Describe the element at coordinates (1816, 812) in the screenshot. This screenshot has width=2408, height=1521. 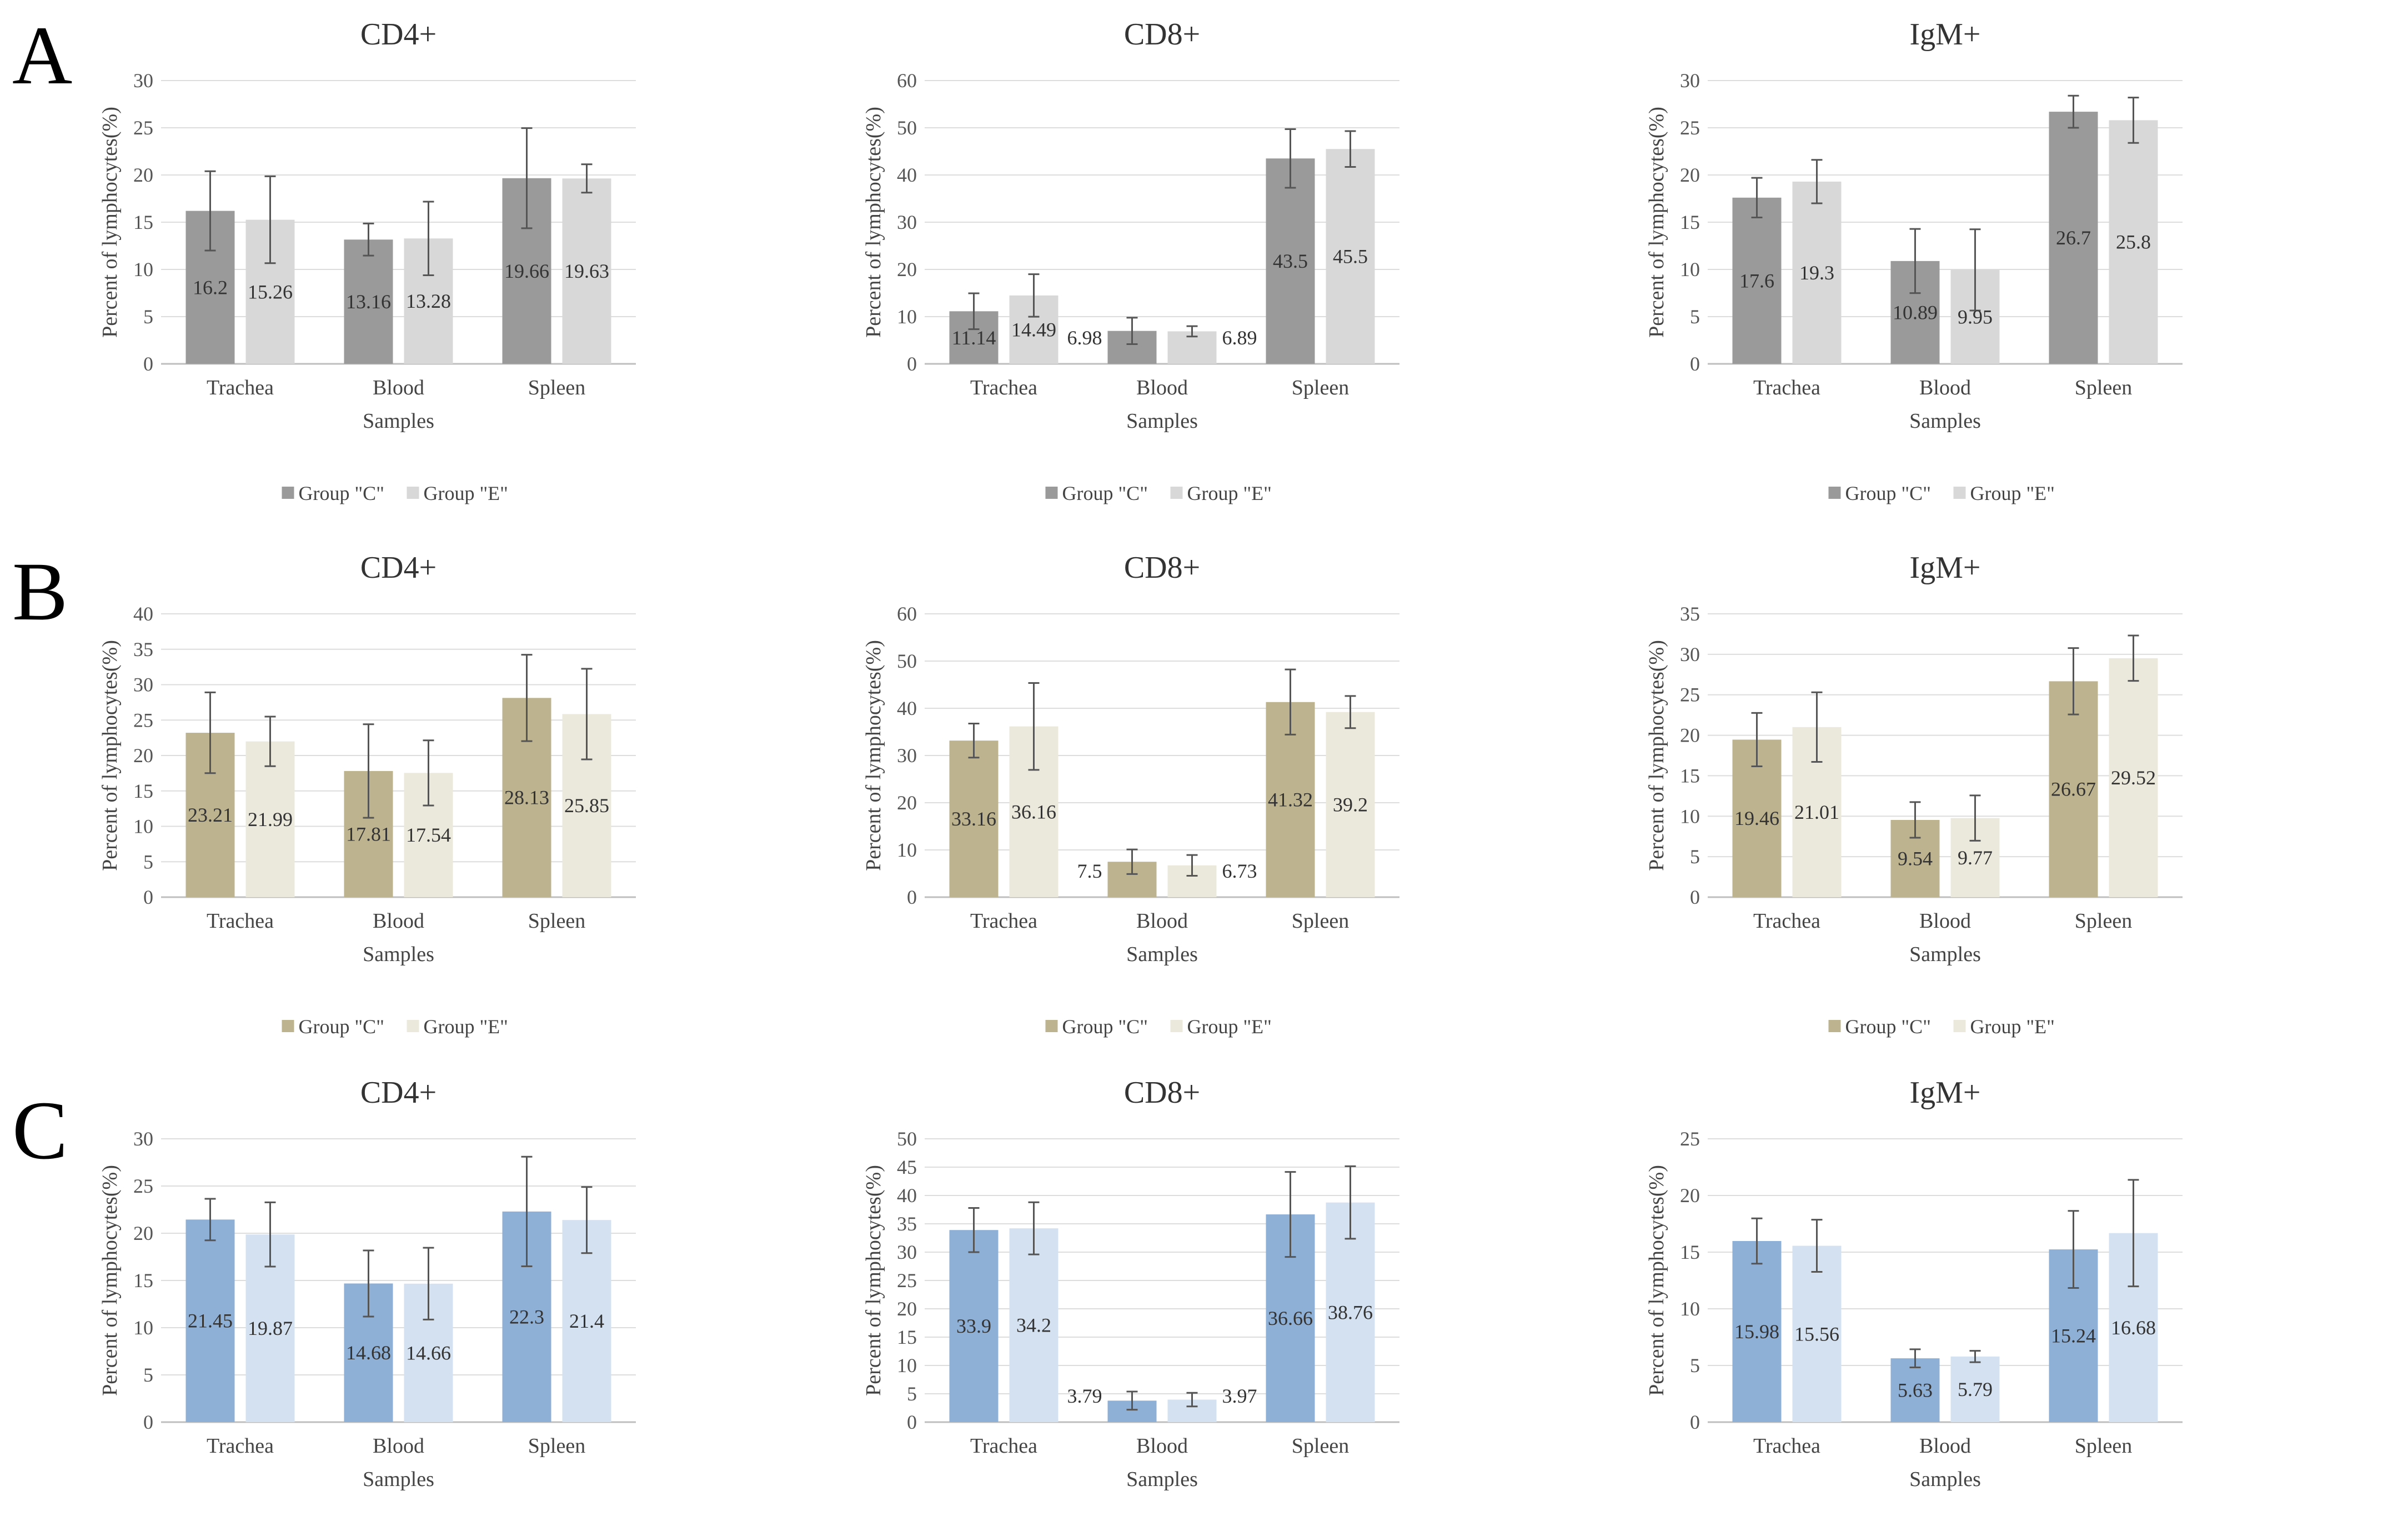
I see `data-label: 21.01` at that location.